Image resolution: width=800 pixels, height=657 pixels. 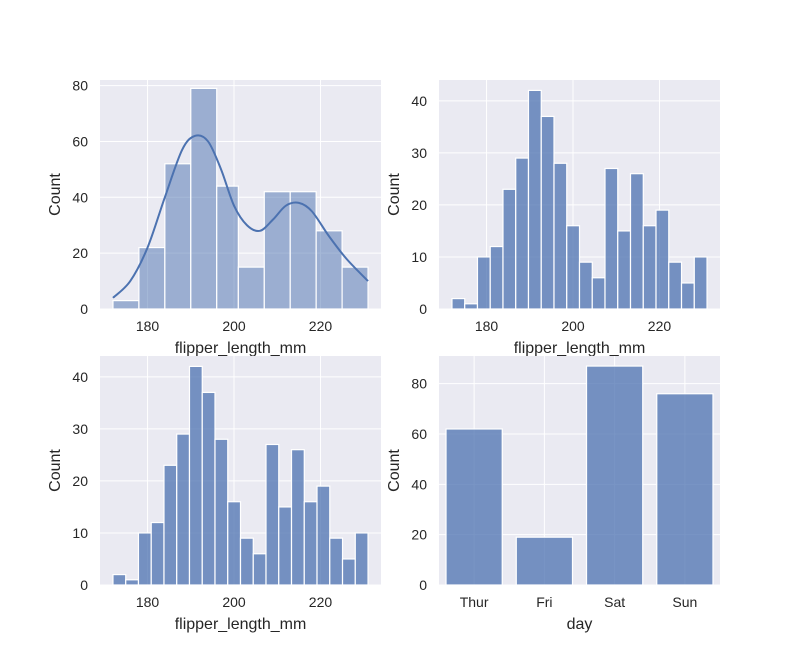 I want to click on kde-line, so click(x=240, y=216).